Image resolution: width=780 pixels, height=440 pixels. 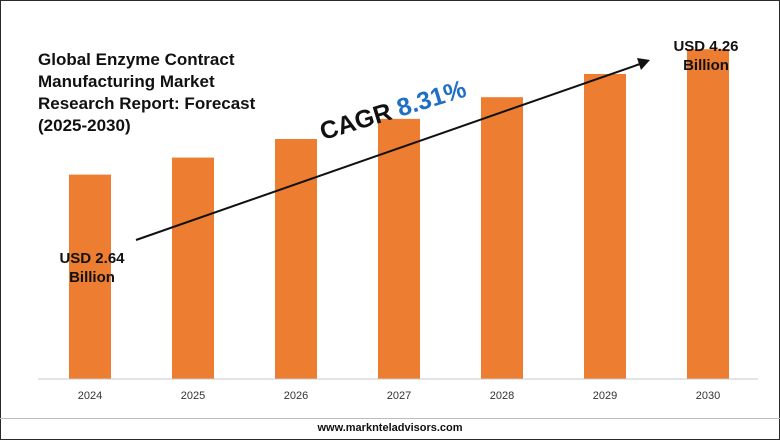 I want to click on end-value-label: USD 4.26 Billion, so click(x=706, y=56).